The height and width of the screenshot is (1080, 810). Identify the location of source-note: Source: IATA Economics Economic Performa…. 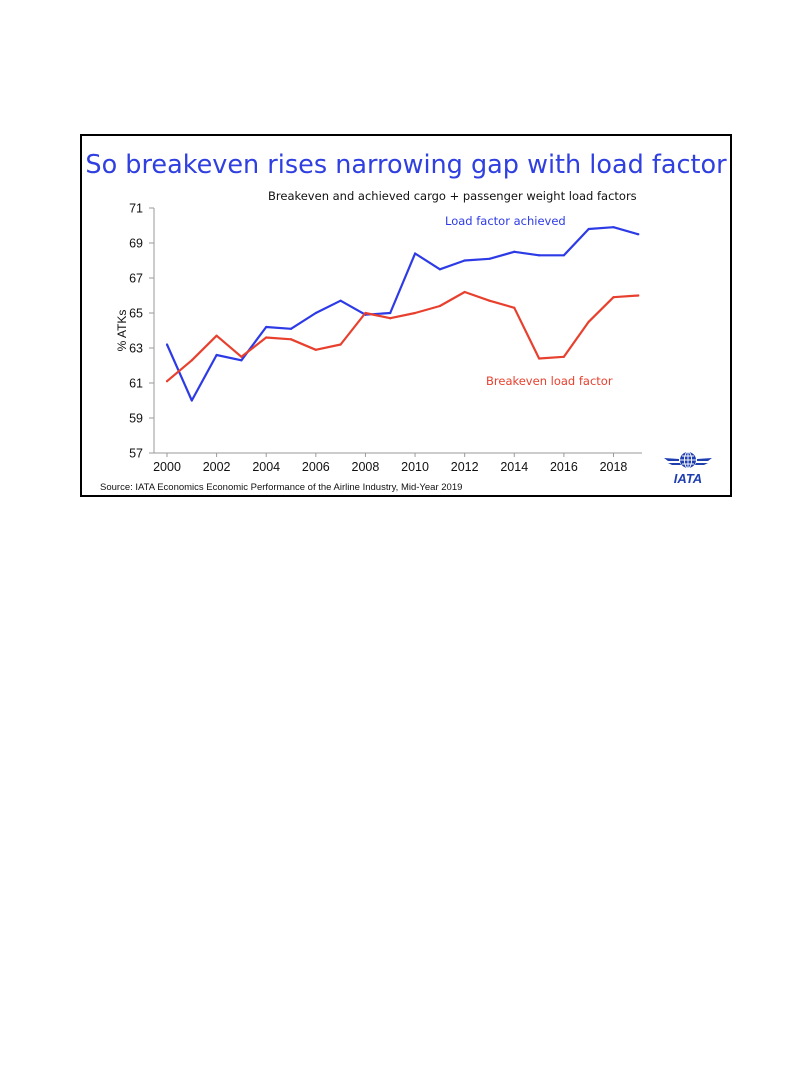
(281, 487).